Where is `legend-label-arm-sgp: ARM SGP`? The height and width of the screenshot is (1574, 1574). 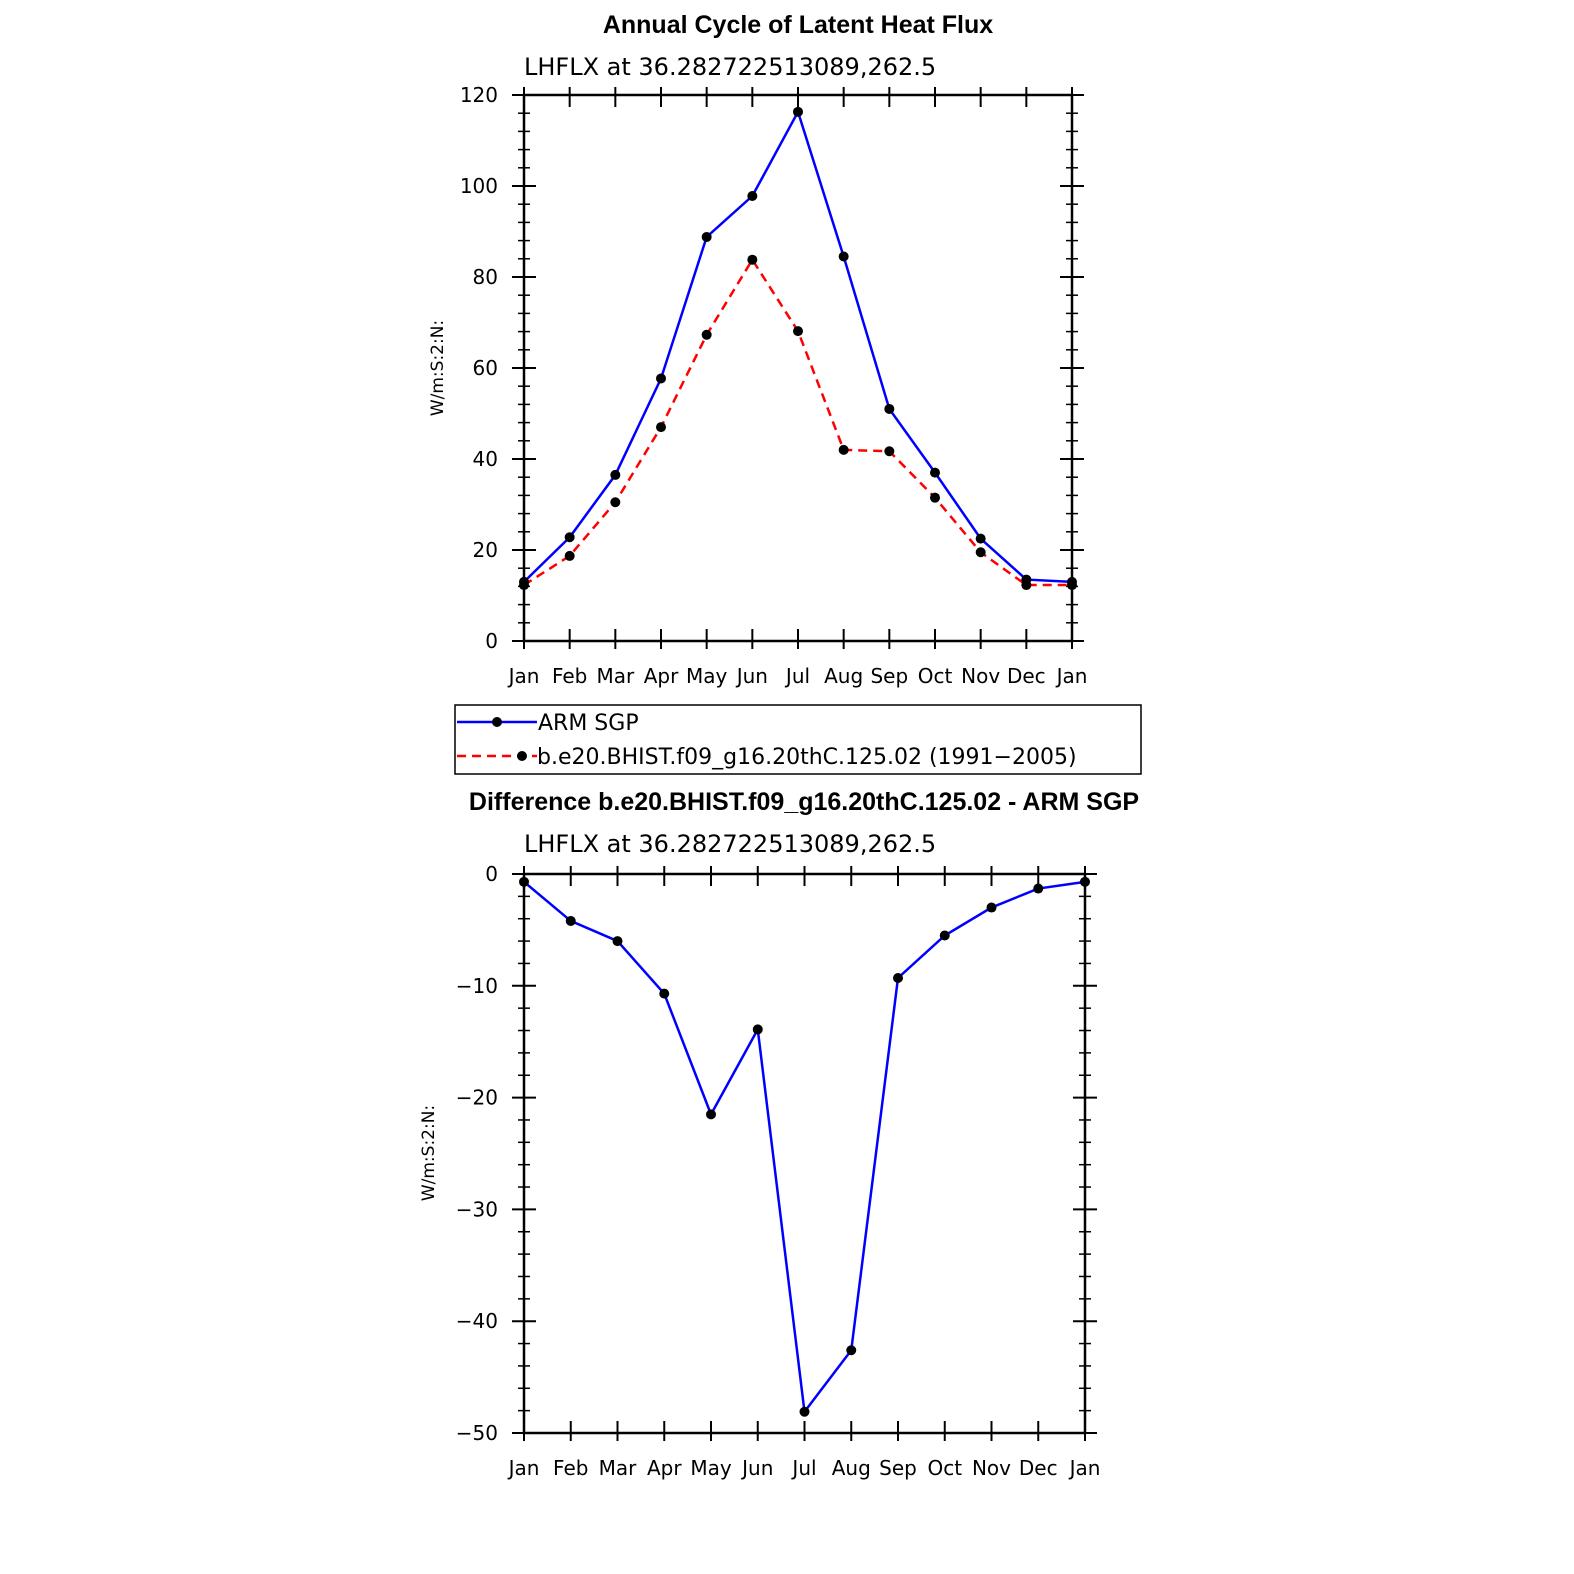 legend-label-arm-sgp: ARM SGP is located at coordinates (588, 723).